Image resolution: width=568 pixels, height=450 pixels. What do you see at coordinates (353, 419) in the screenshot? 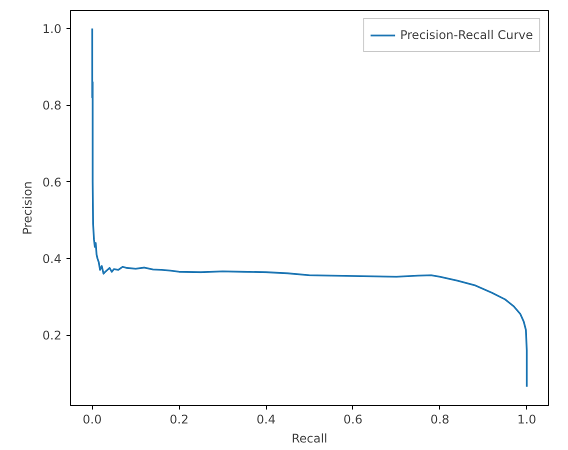
I see `x-tick-label: 0.6` at bounding box center [353, 419].